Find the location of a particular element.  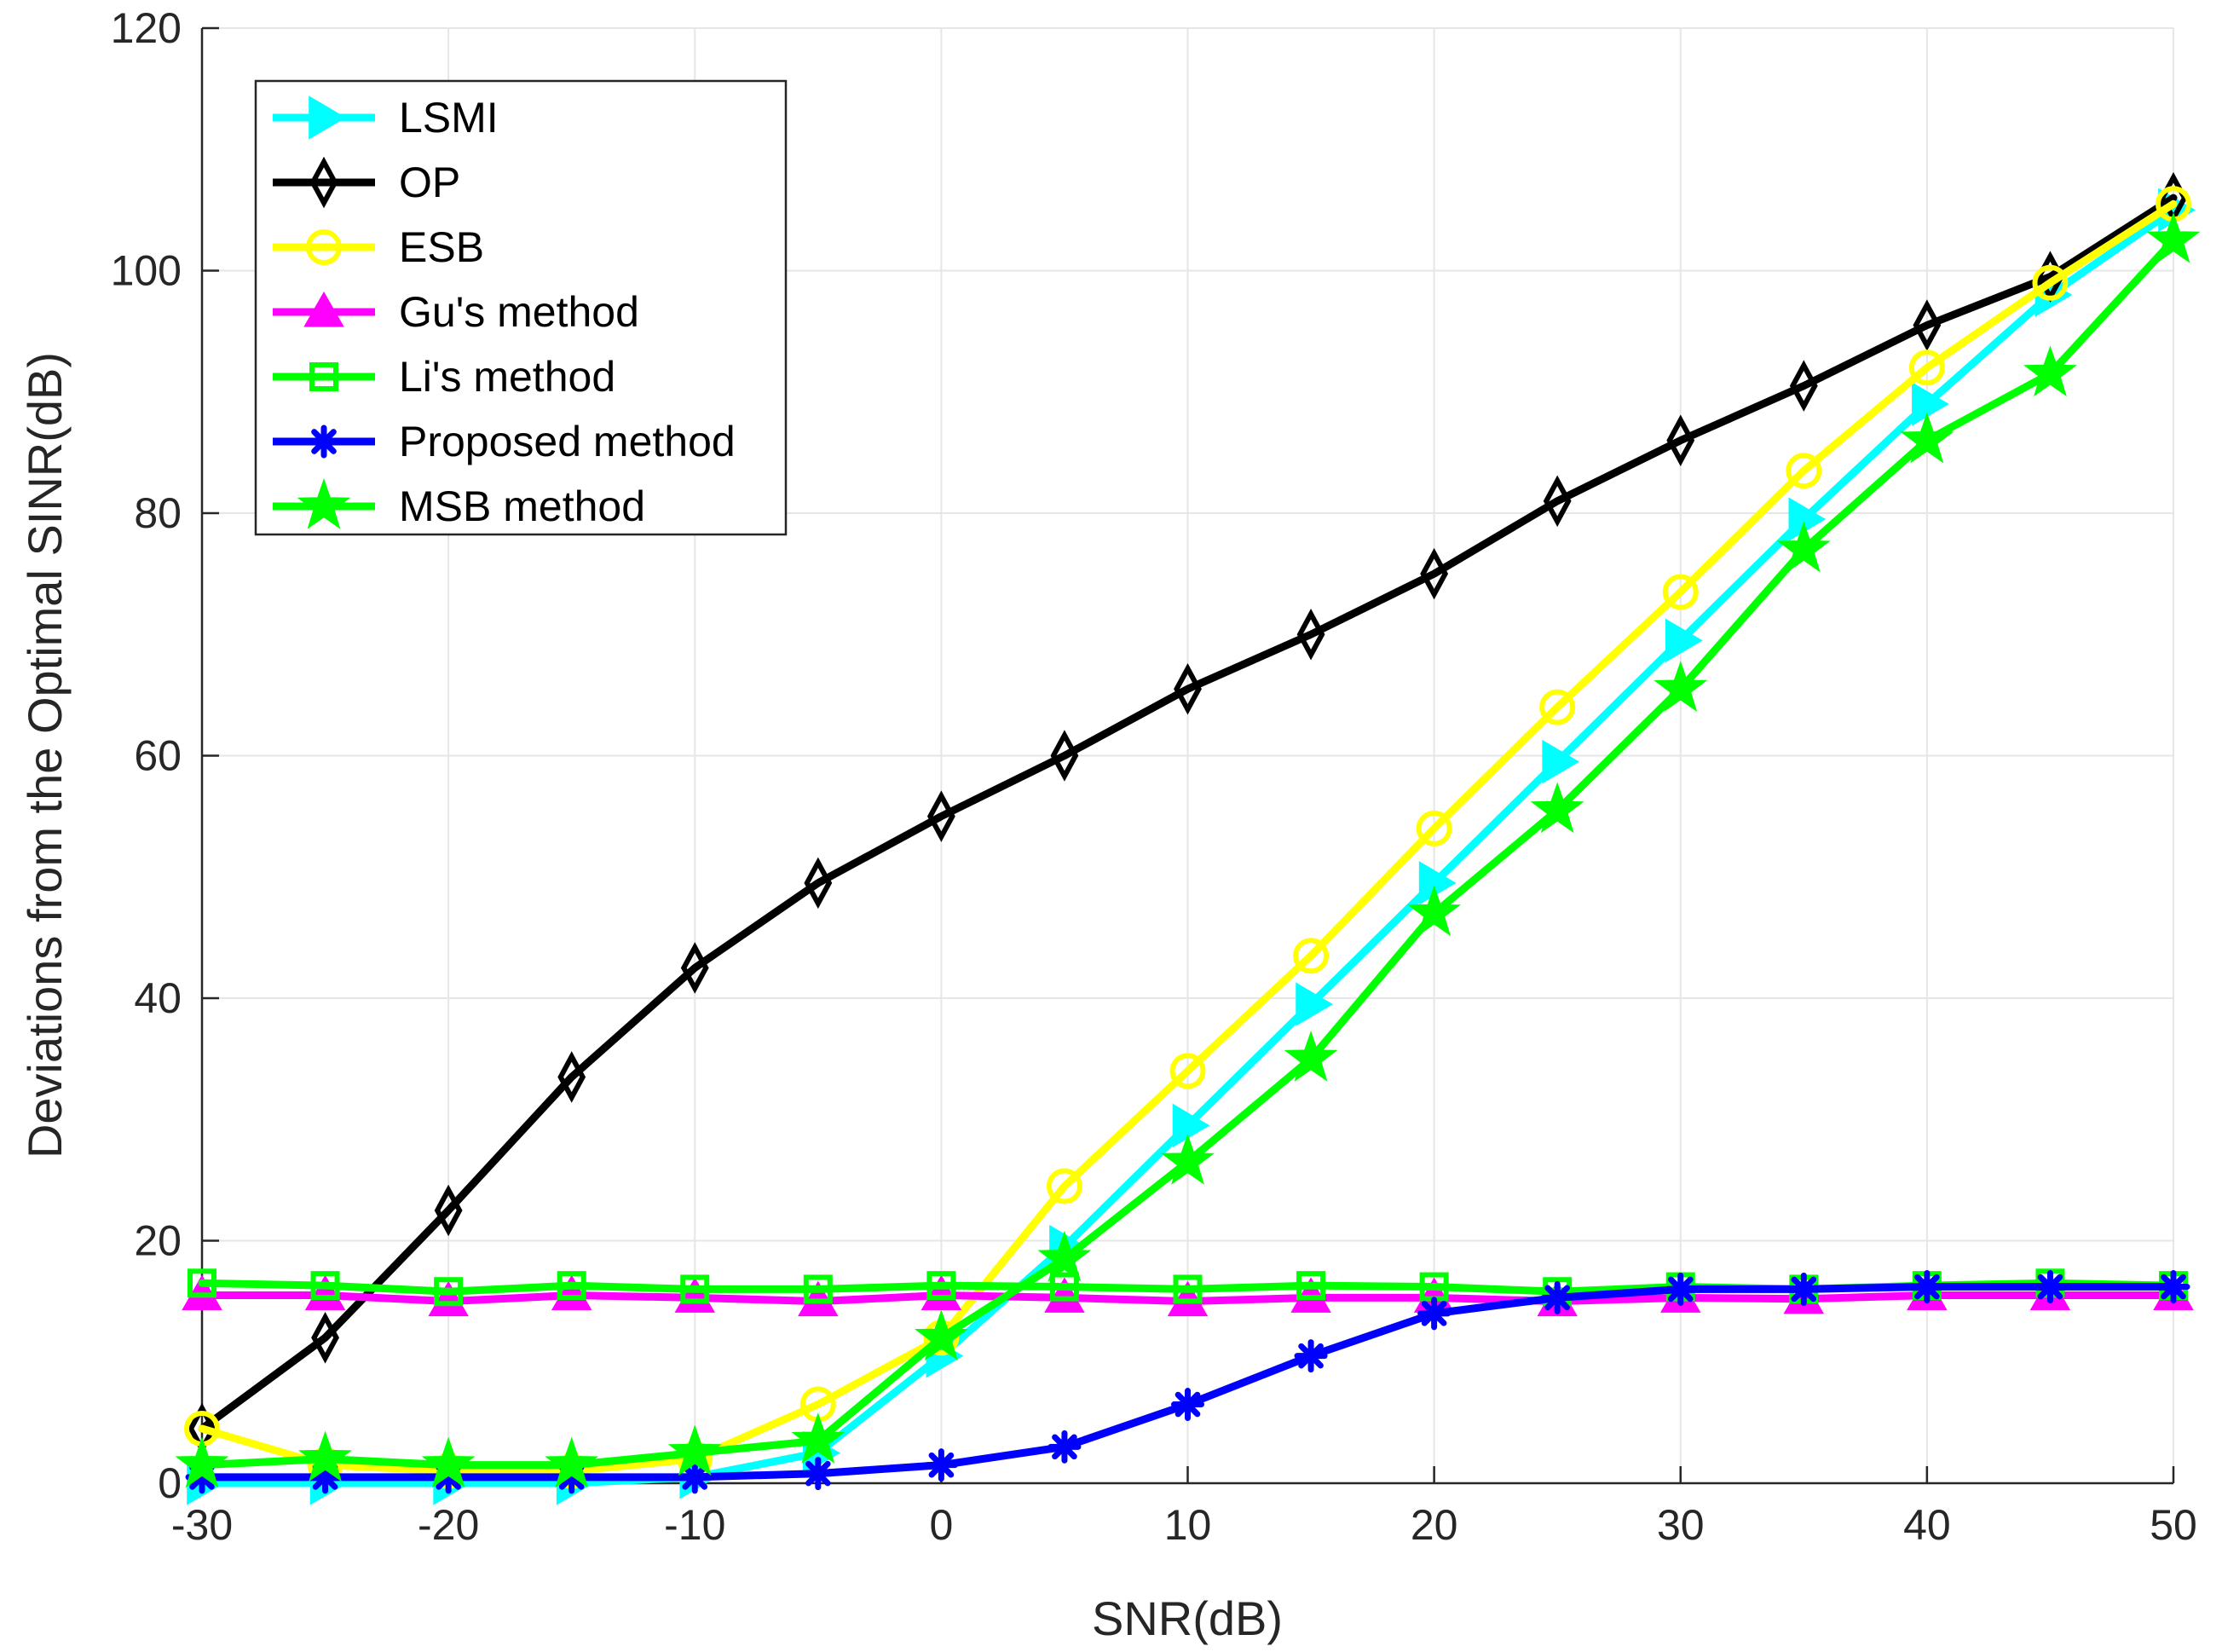

legend-marker-proposed-method is located at coordinates (324, 442).